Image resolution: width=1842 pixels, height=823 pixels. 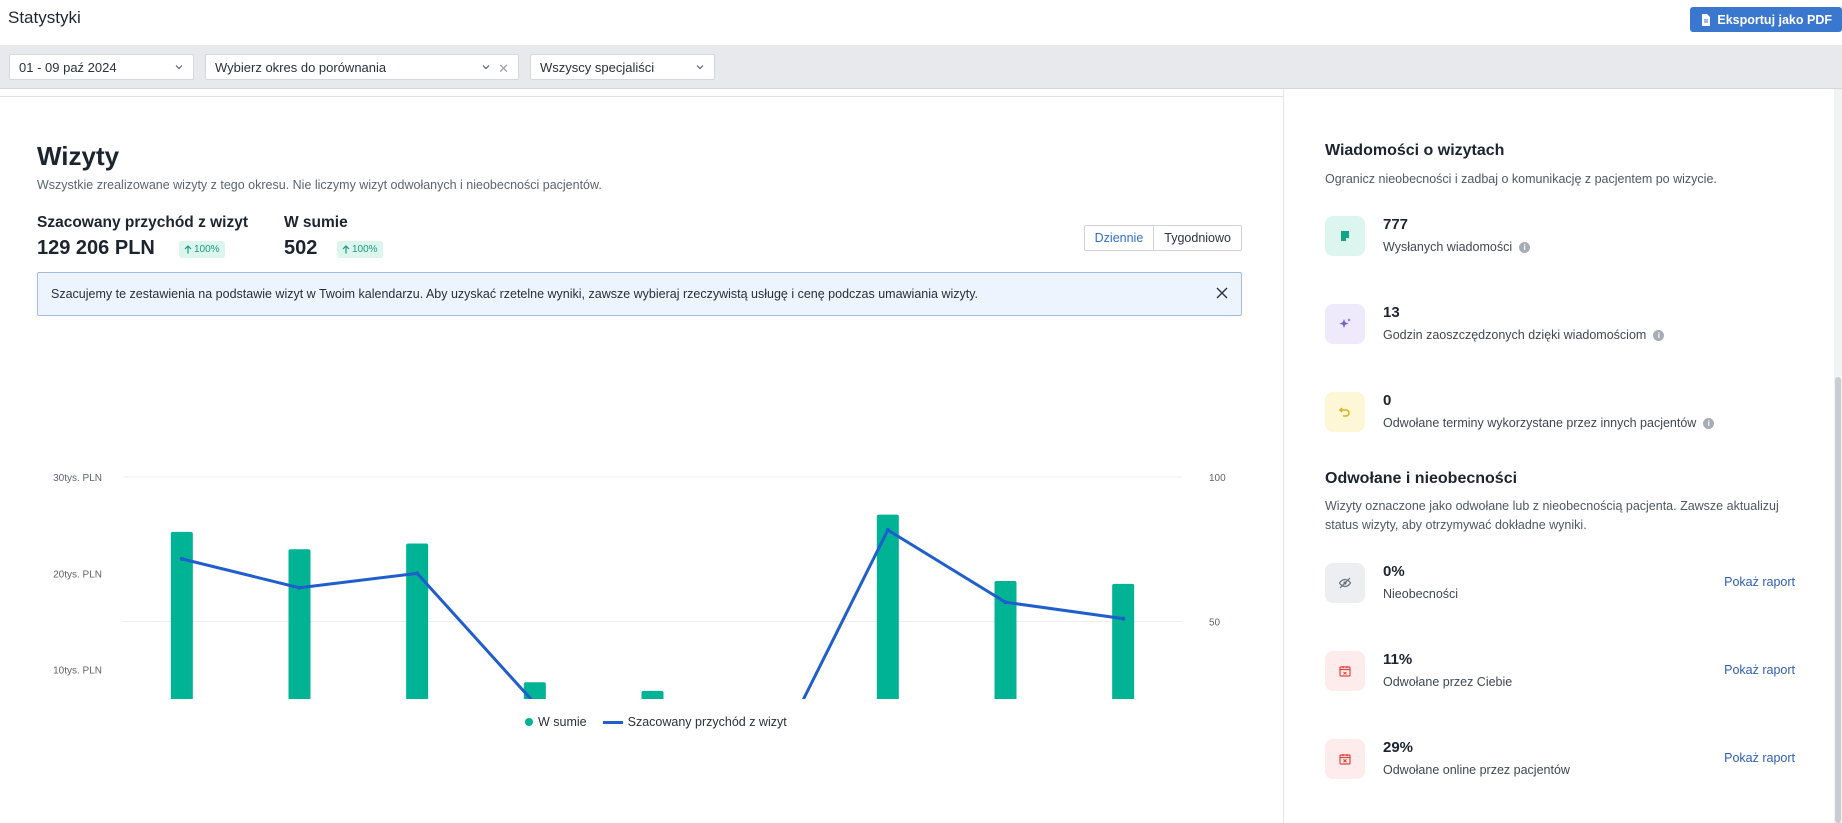 What do you see at coordinates (1387, 400) in the screenshot?
I see `stat-value: 0` at bounding box center [1387, 400].